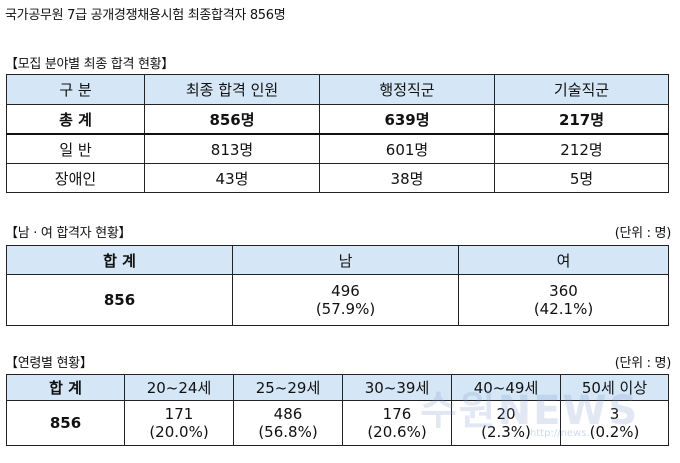 This screenshot has height=463, width=680. What do you see at coordinates (643, 363) in the screenshot?
I see `section3-unit: (단위 : 명)` at bounding box center [643, 363].